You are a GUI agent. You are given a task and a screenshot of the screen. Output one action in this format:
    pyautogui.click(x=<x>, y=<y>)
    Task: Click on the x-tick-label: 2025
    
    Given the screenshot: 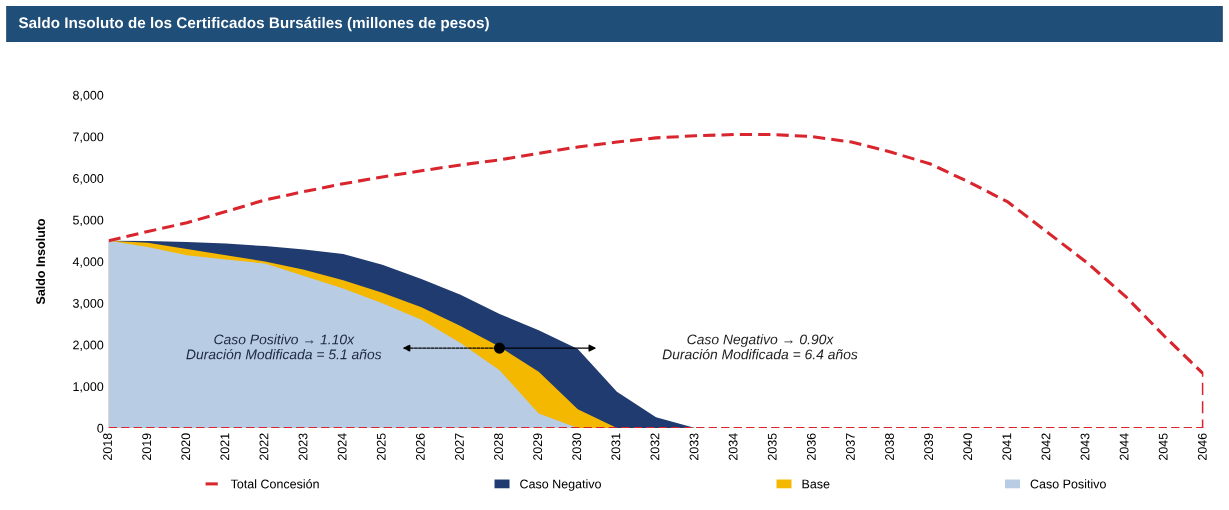 What is the action you would take?
    pyautogui.click(x=381, y=447)
    